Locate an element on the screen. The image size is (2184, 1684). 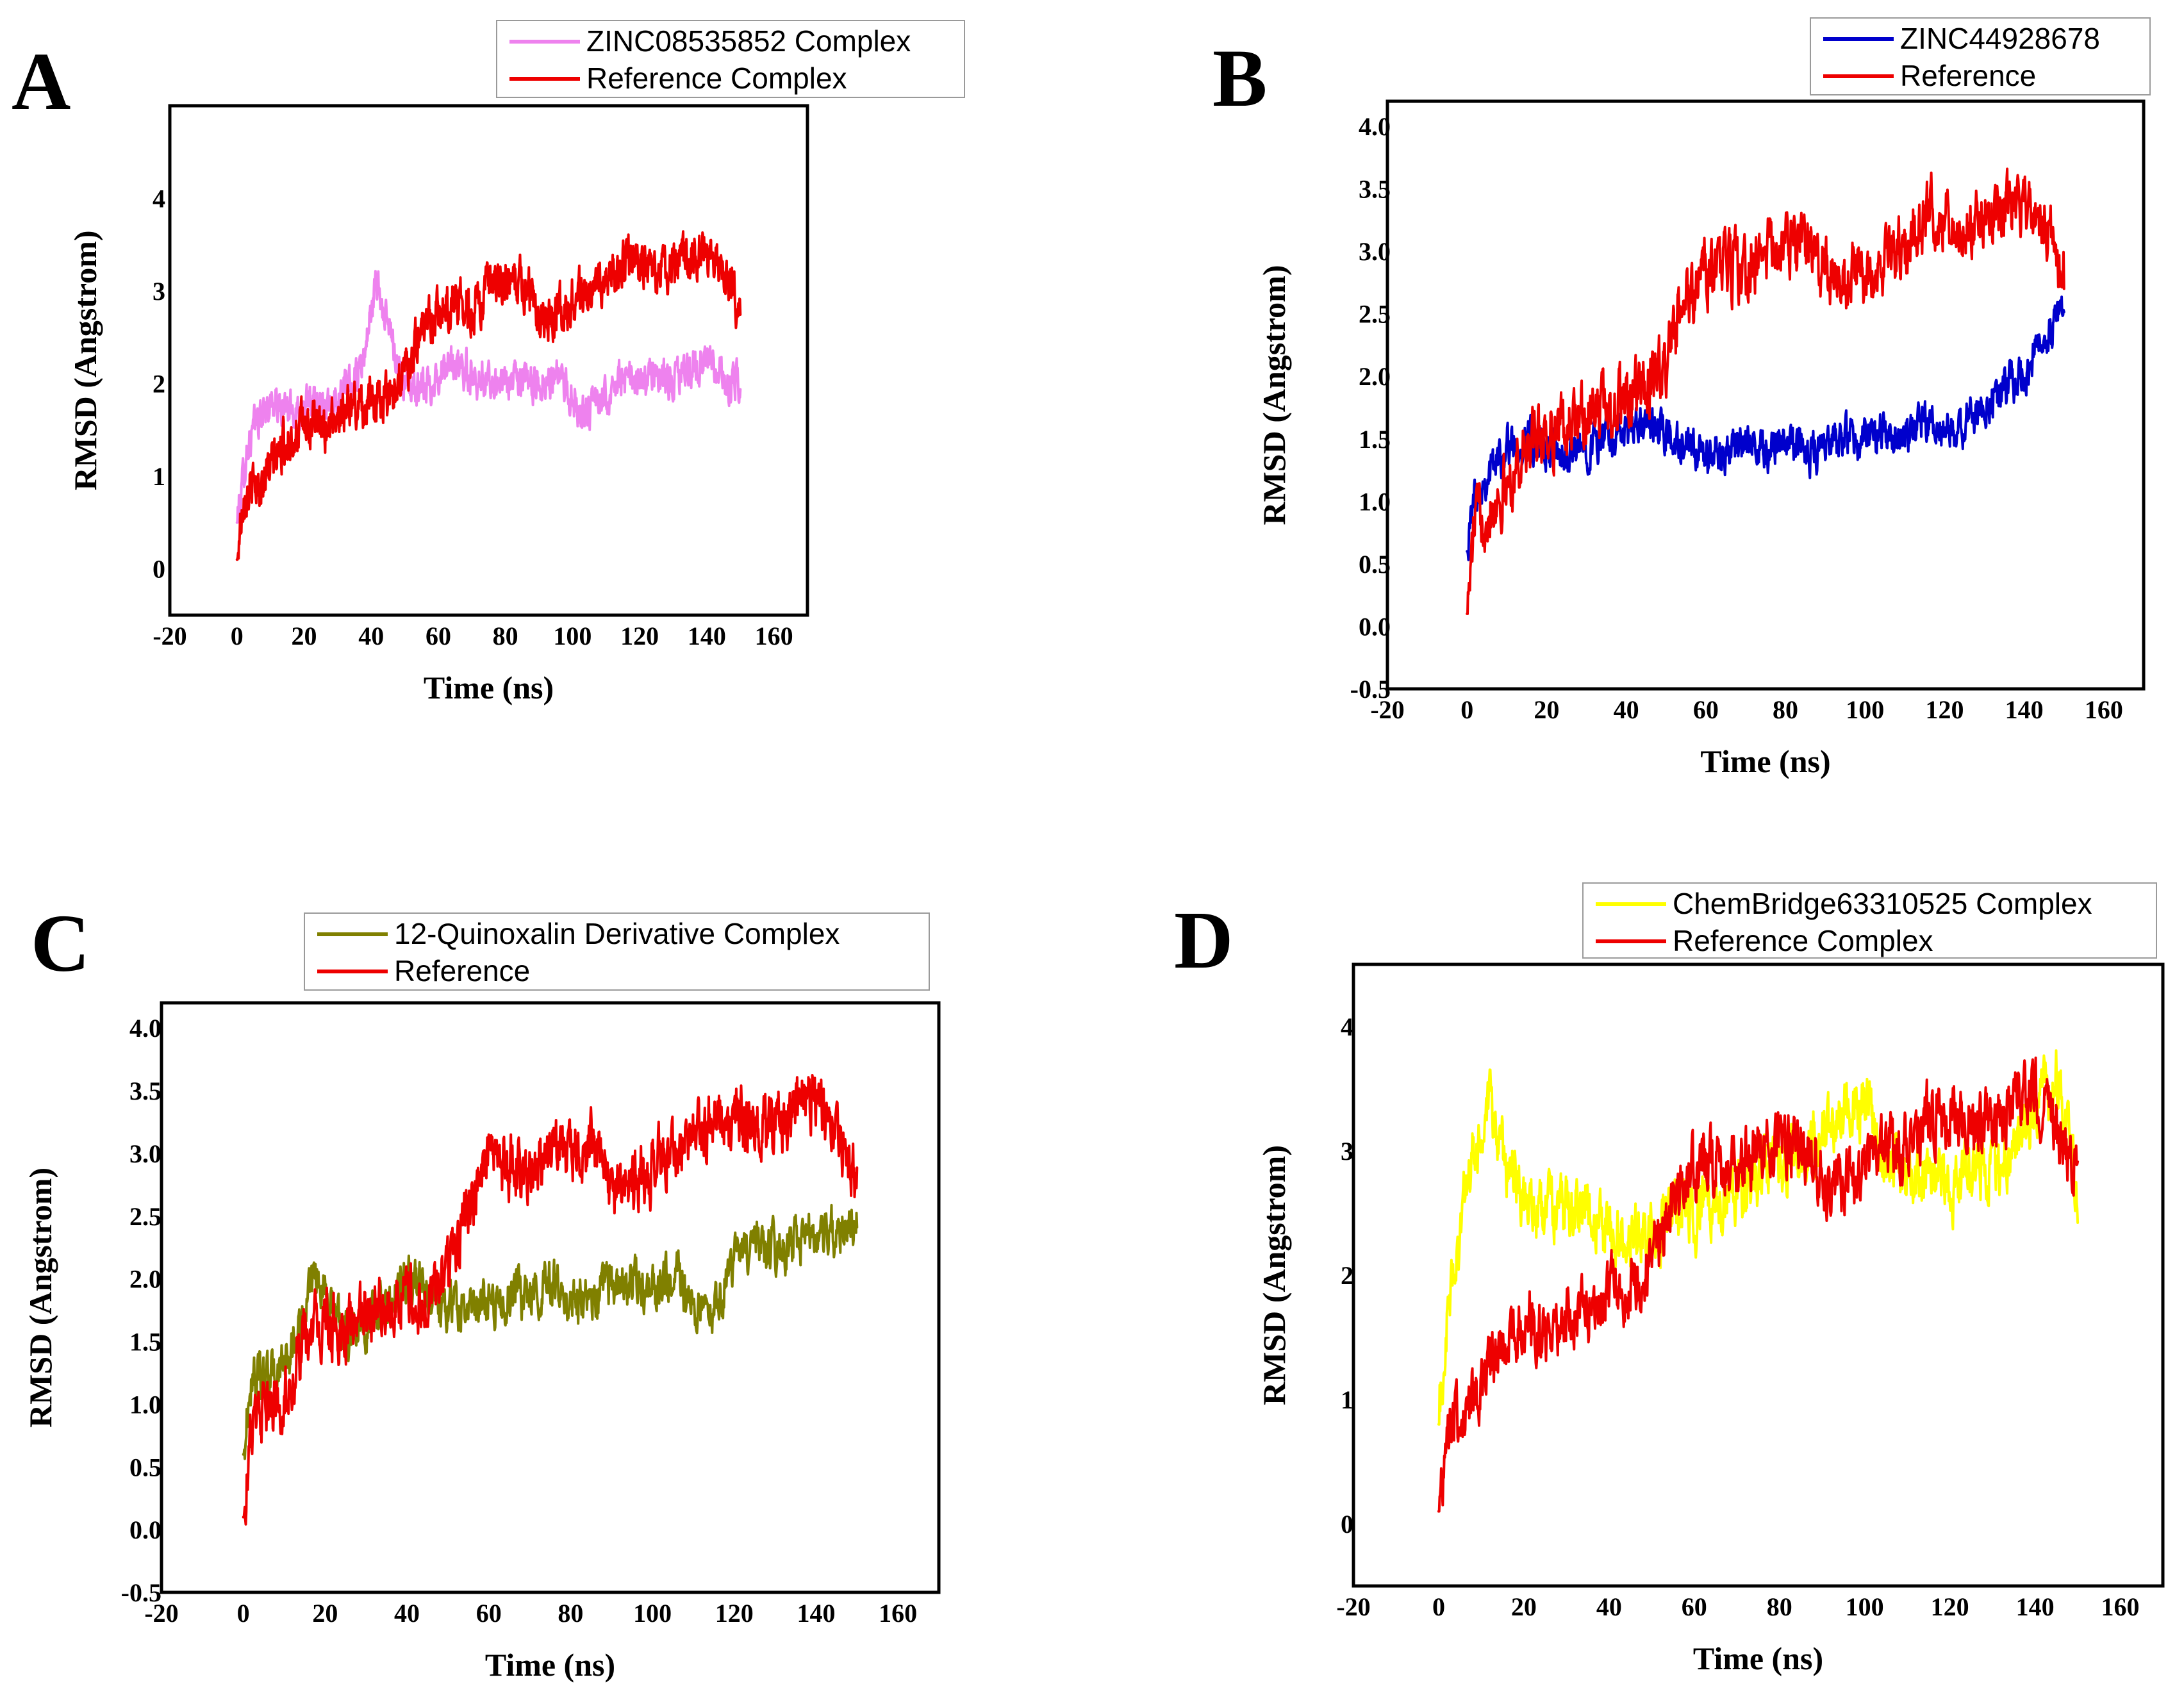
legend-label: 12-Quinoxalin Derivative Complex is located at coordinates (617, 934).